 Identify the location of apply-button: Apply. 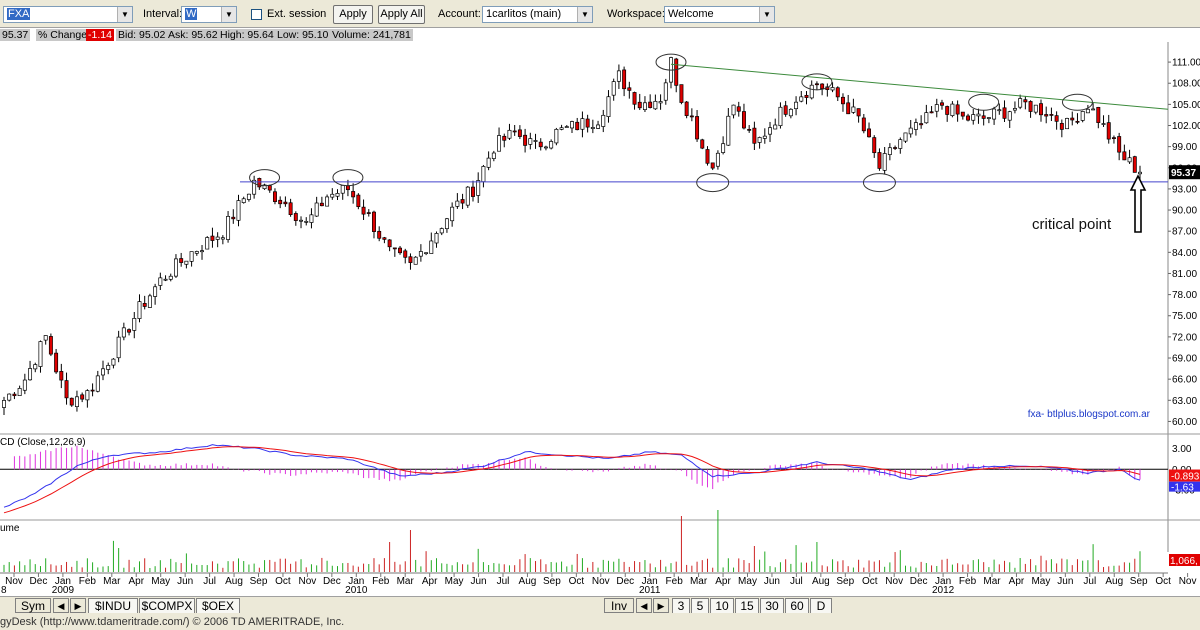
(353, 14).